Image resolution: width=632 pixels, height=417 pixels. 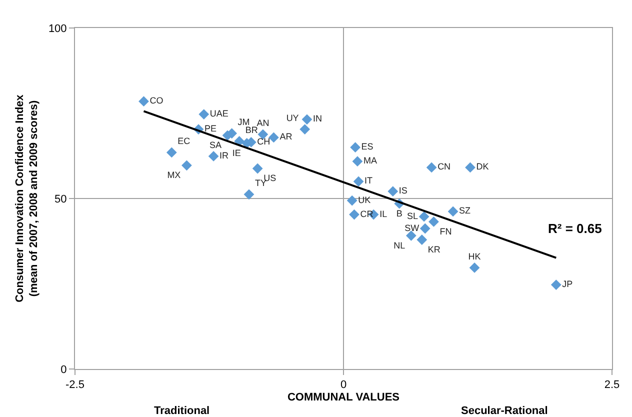 I want to click on data-label: IS, so click(x=403, y=191).